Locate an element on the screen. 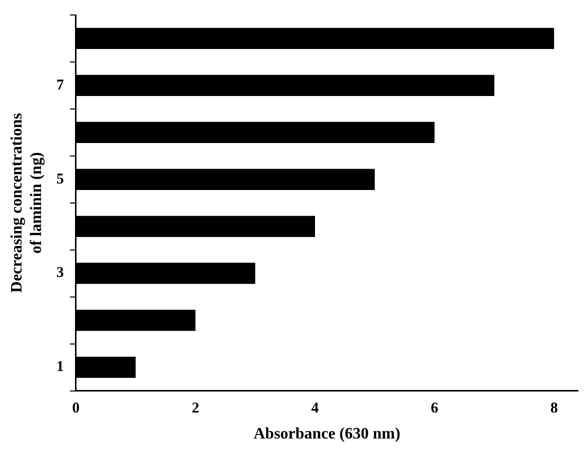 The width and height of the screenshot is (586, 452). x-axis-title: Absorbance (630 nm) is located at coordinates (327, 434).